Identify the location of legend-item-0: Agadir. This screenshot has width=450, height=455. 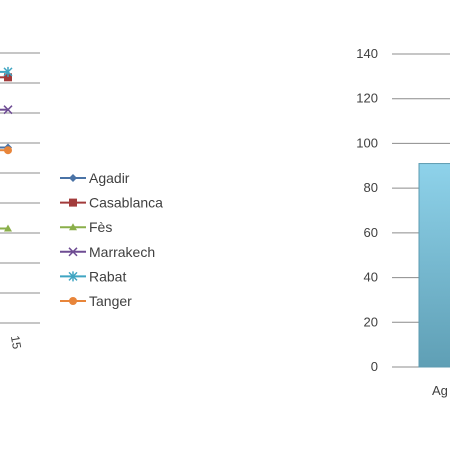
(95, 178).